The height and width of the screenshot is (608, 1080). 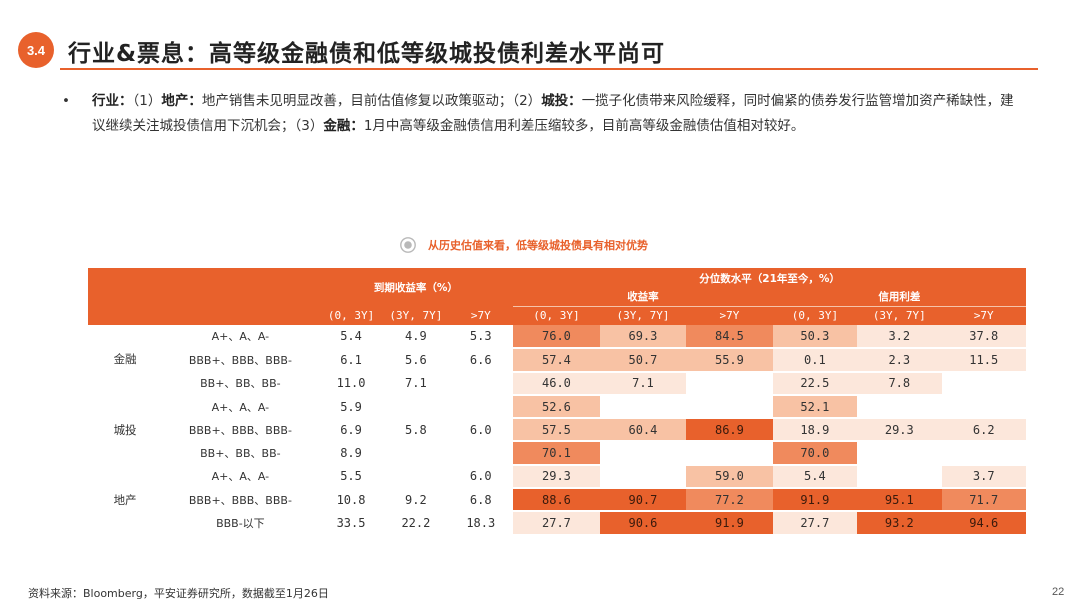 What do you see at coordinates (351, 430) in the screenshot?
I see `ytm-cell: 6.9` at bounding box center [351, 430].